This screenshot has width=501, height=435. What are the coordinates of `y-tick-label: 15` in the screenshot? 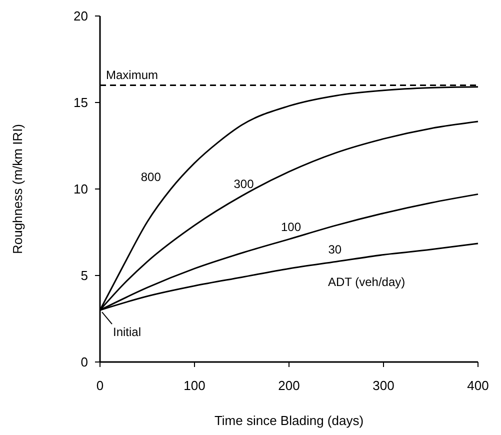 It's located at (81, 102).